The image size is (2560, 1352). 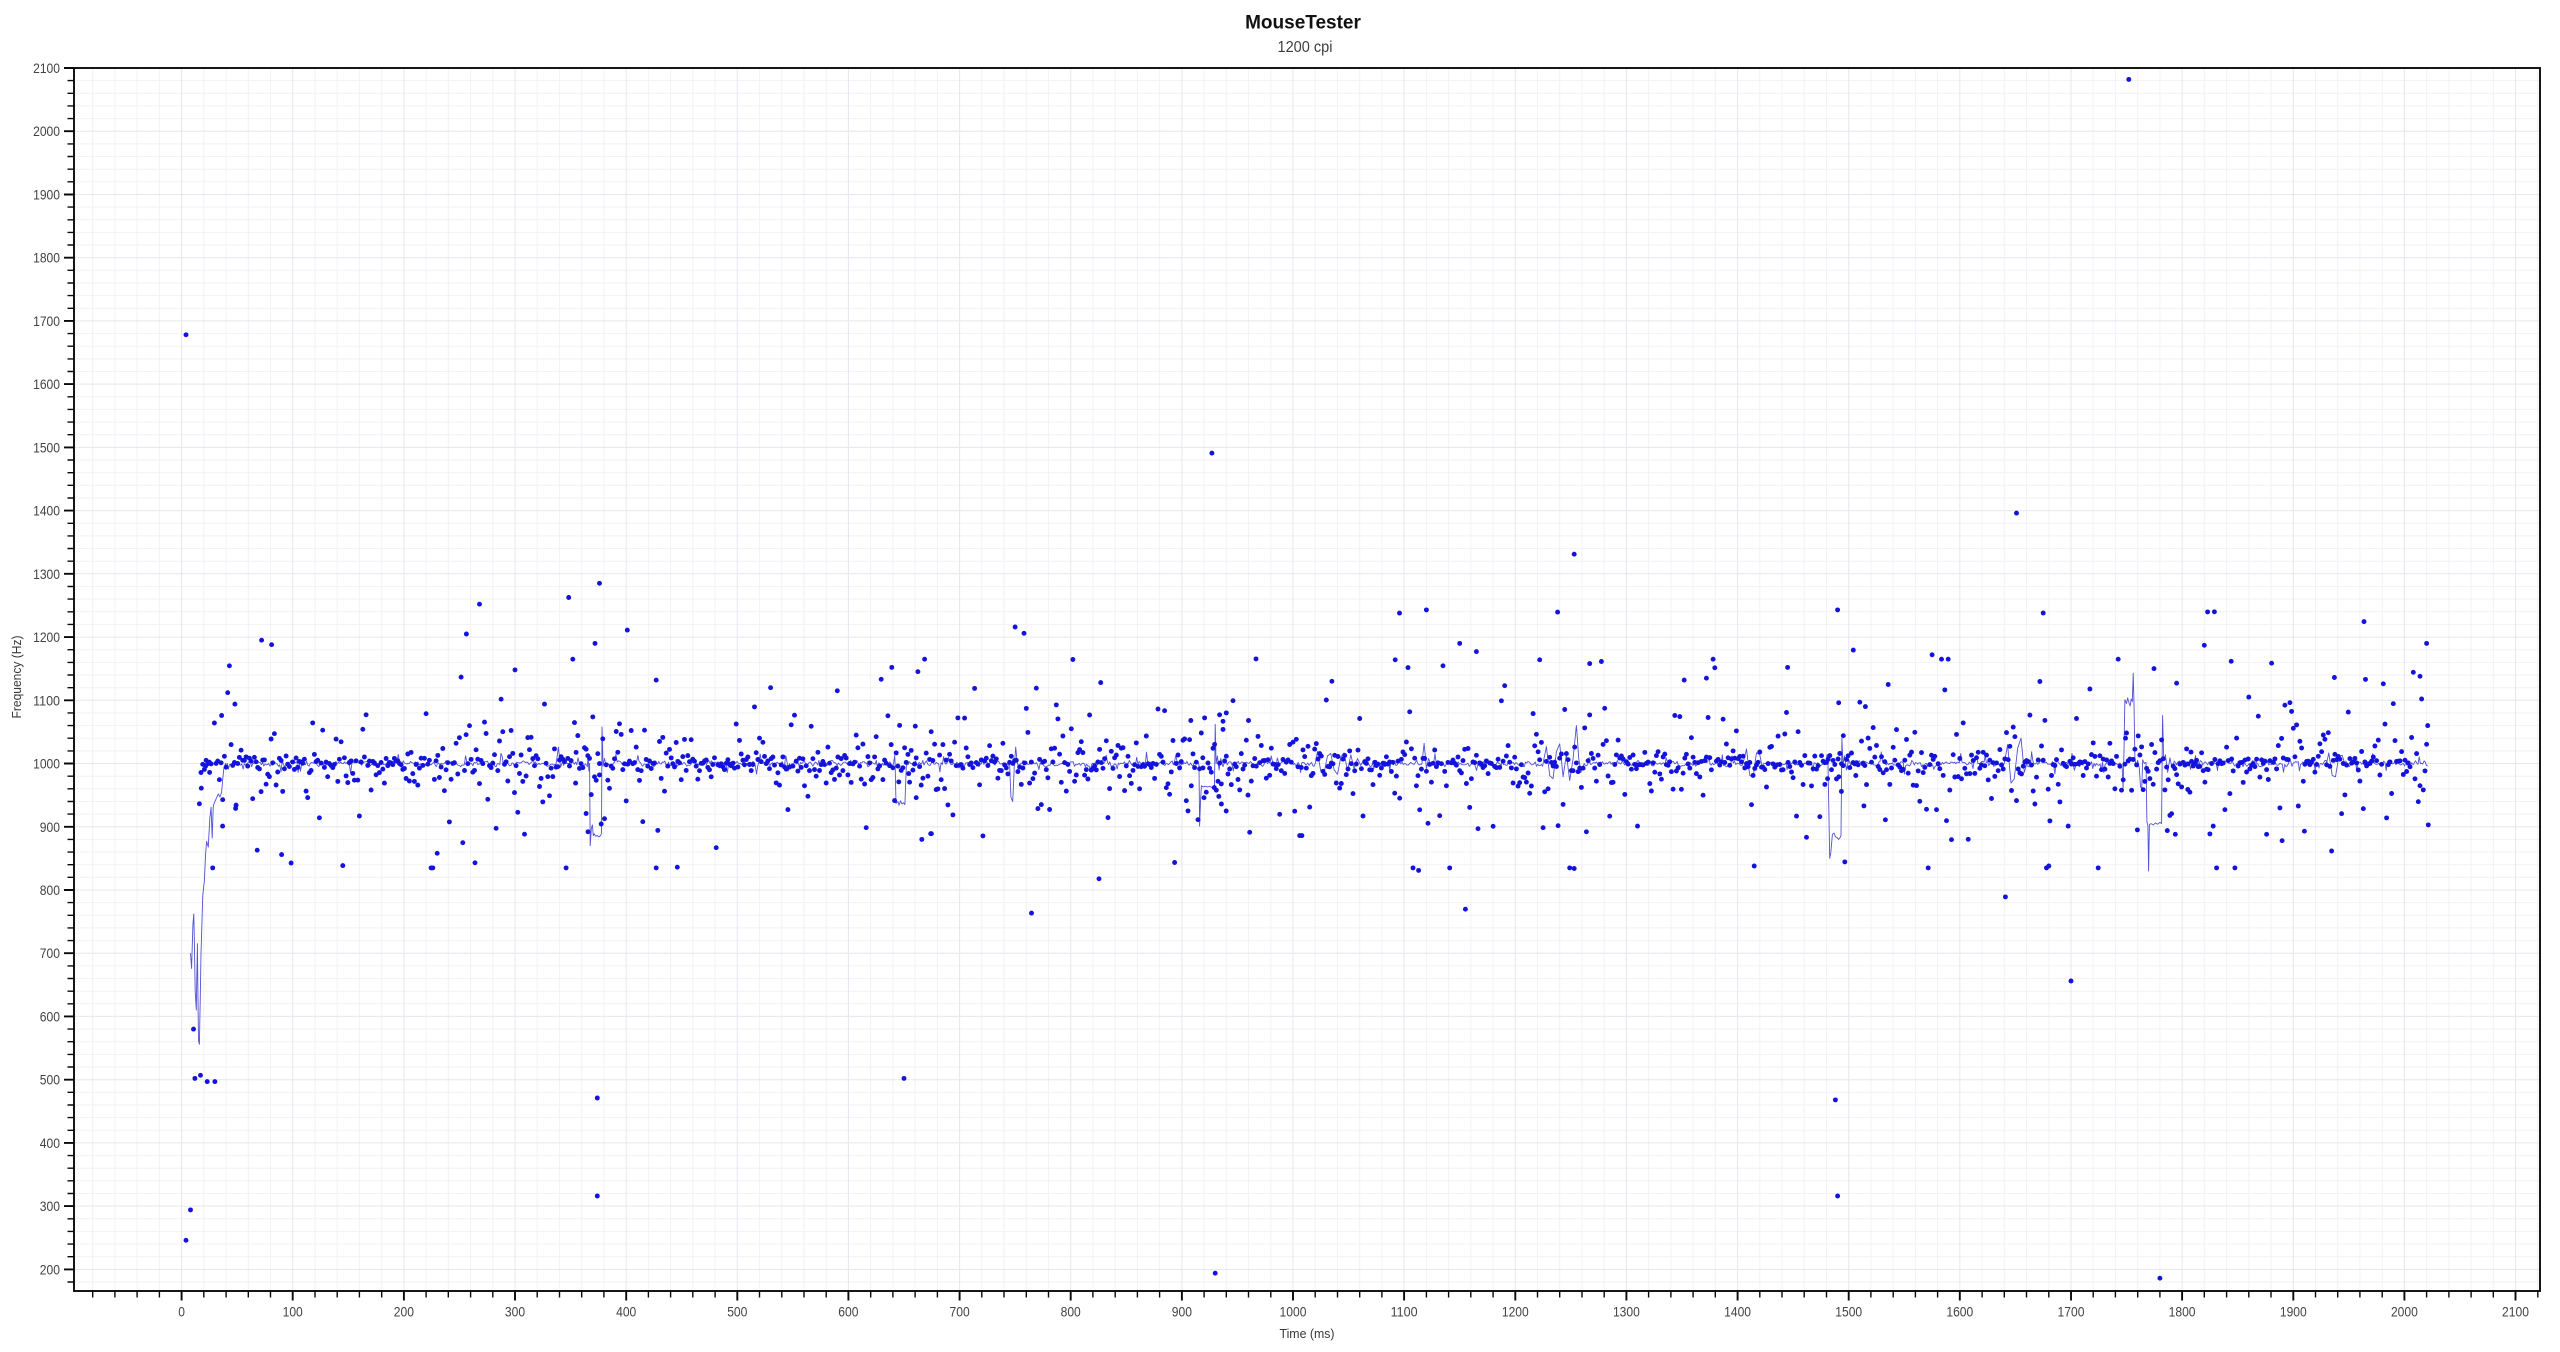 I want to click on svg-text: Time (ms), so click(x=1307, y=1333).